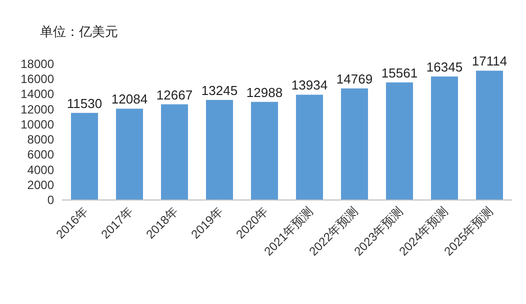 The image size is (526, 304). Describe the element at coordinates (40, 185) in the screenshot. I see `y-tick-label: 2000` at that location.